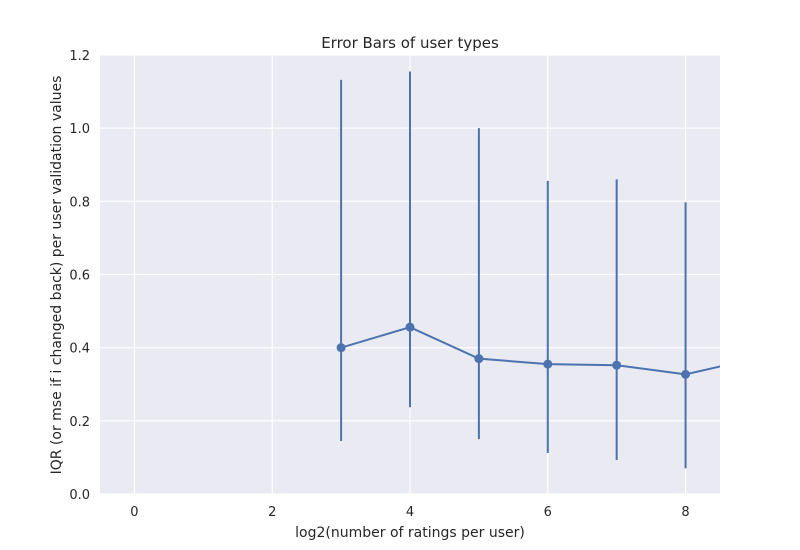 This screenshot has height=550, width=800. What do you see at coordinates (79, 56) in the screenshot?
I see `y-tick-label: 1.2` at bounding box center [79, 56].